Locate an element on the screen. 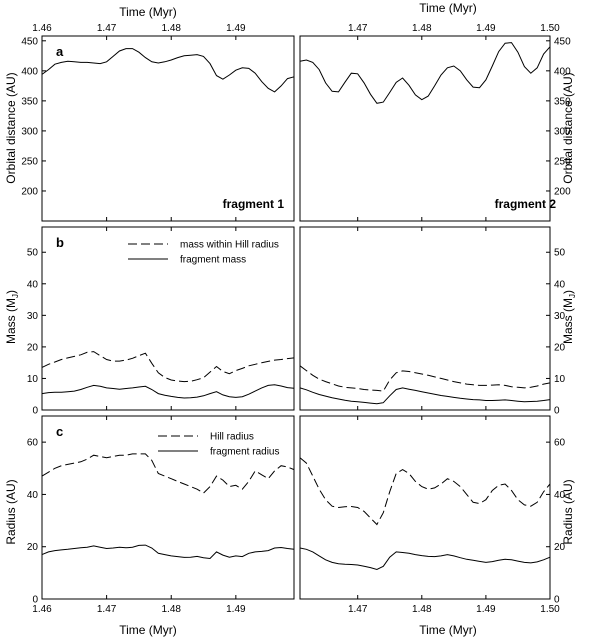 The height and width of the screenshot is (639, 600). y-axis-label-radius-right: Radius (AU) is located at coordinates (568, 511).